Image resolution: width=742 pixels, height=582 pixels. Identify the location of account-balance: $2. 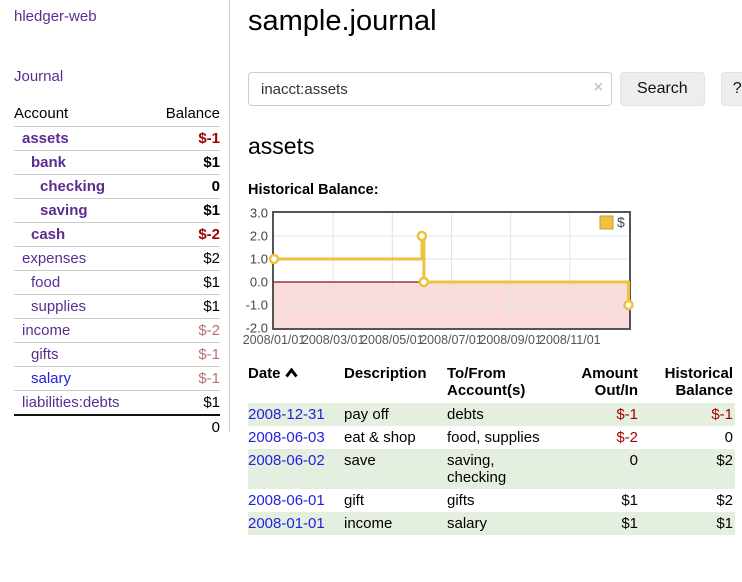
(185, 258).